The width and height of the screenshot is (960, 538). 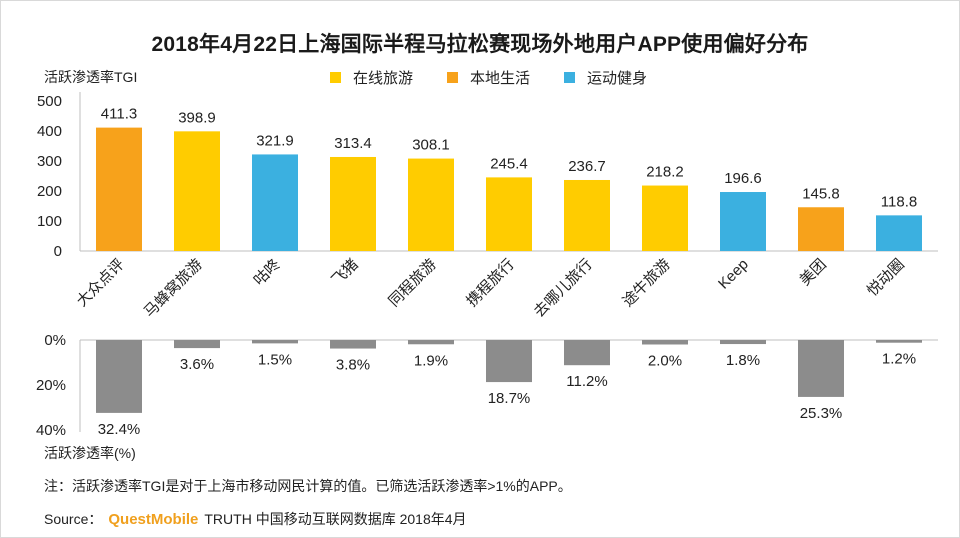 I want to click on category-label: 携程旅行, so click(x=490, y=283).